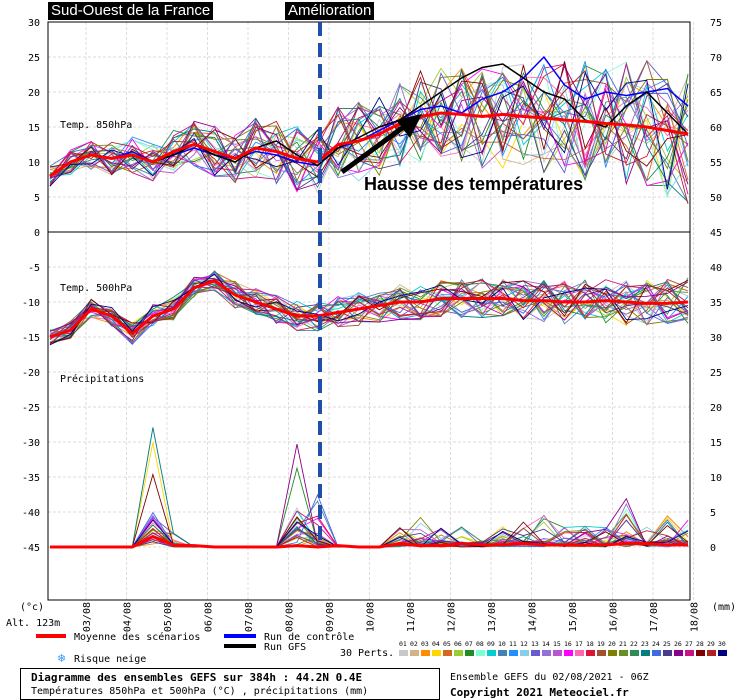 Image resolution: width=740 pixels, height=700 pixels. What do you see at coordinates (716, 128) in the screenshot?
I see `right-tick-label-850: 60` at bounding box center [716, 128].